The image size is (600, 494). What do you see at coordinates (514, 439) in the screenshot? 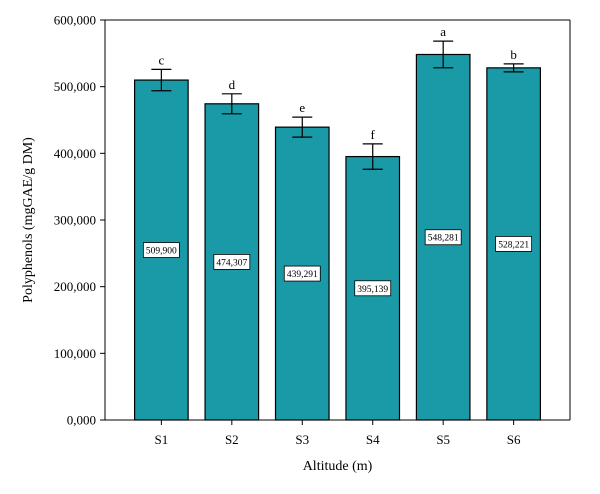
I see `x-tick-label-s6: S6` at bounding box center [514, 439].